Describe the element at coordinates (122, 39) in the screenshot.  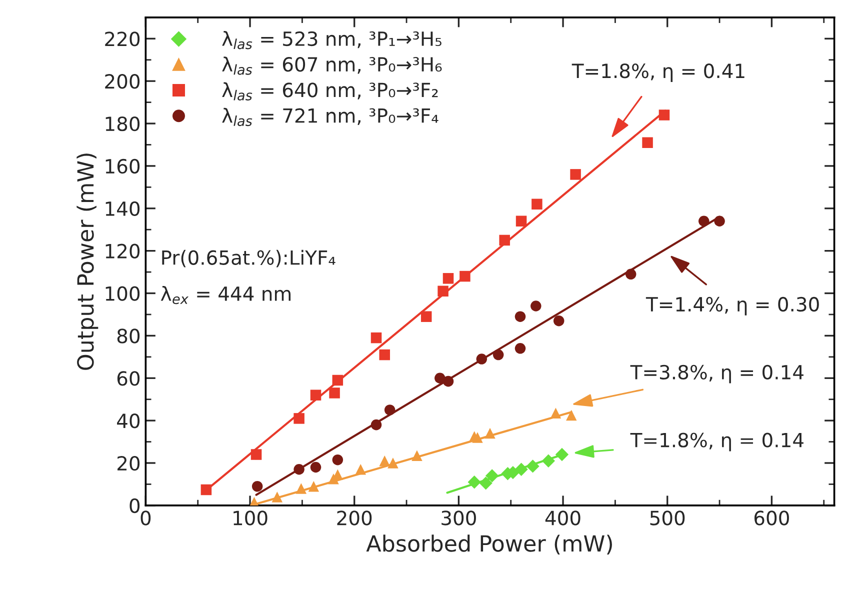
I see `y-tick-label: 220` at that location.